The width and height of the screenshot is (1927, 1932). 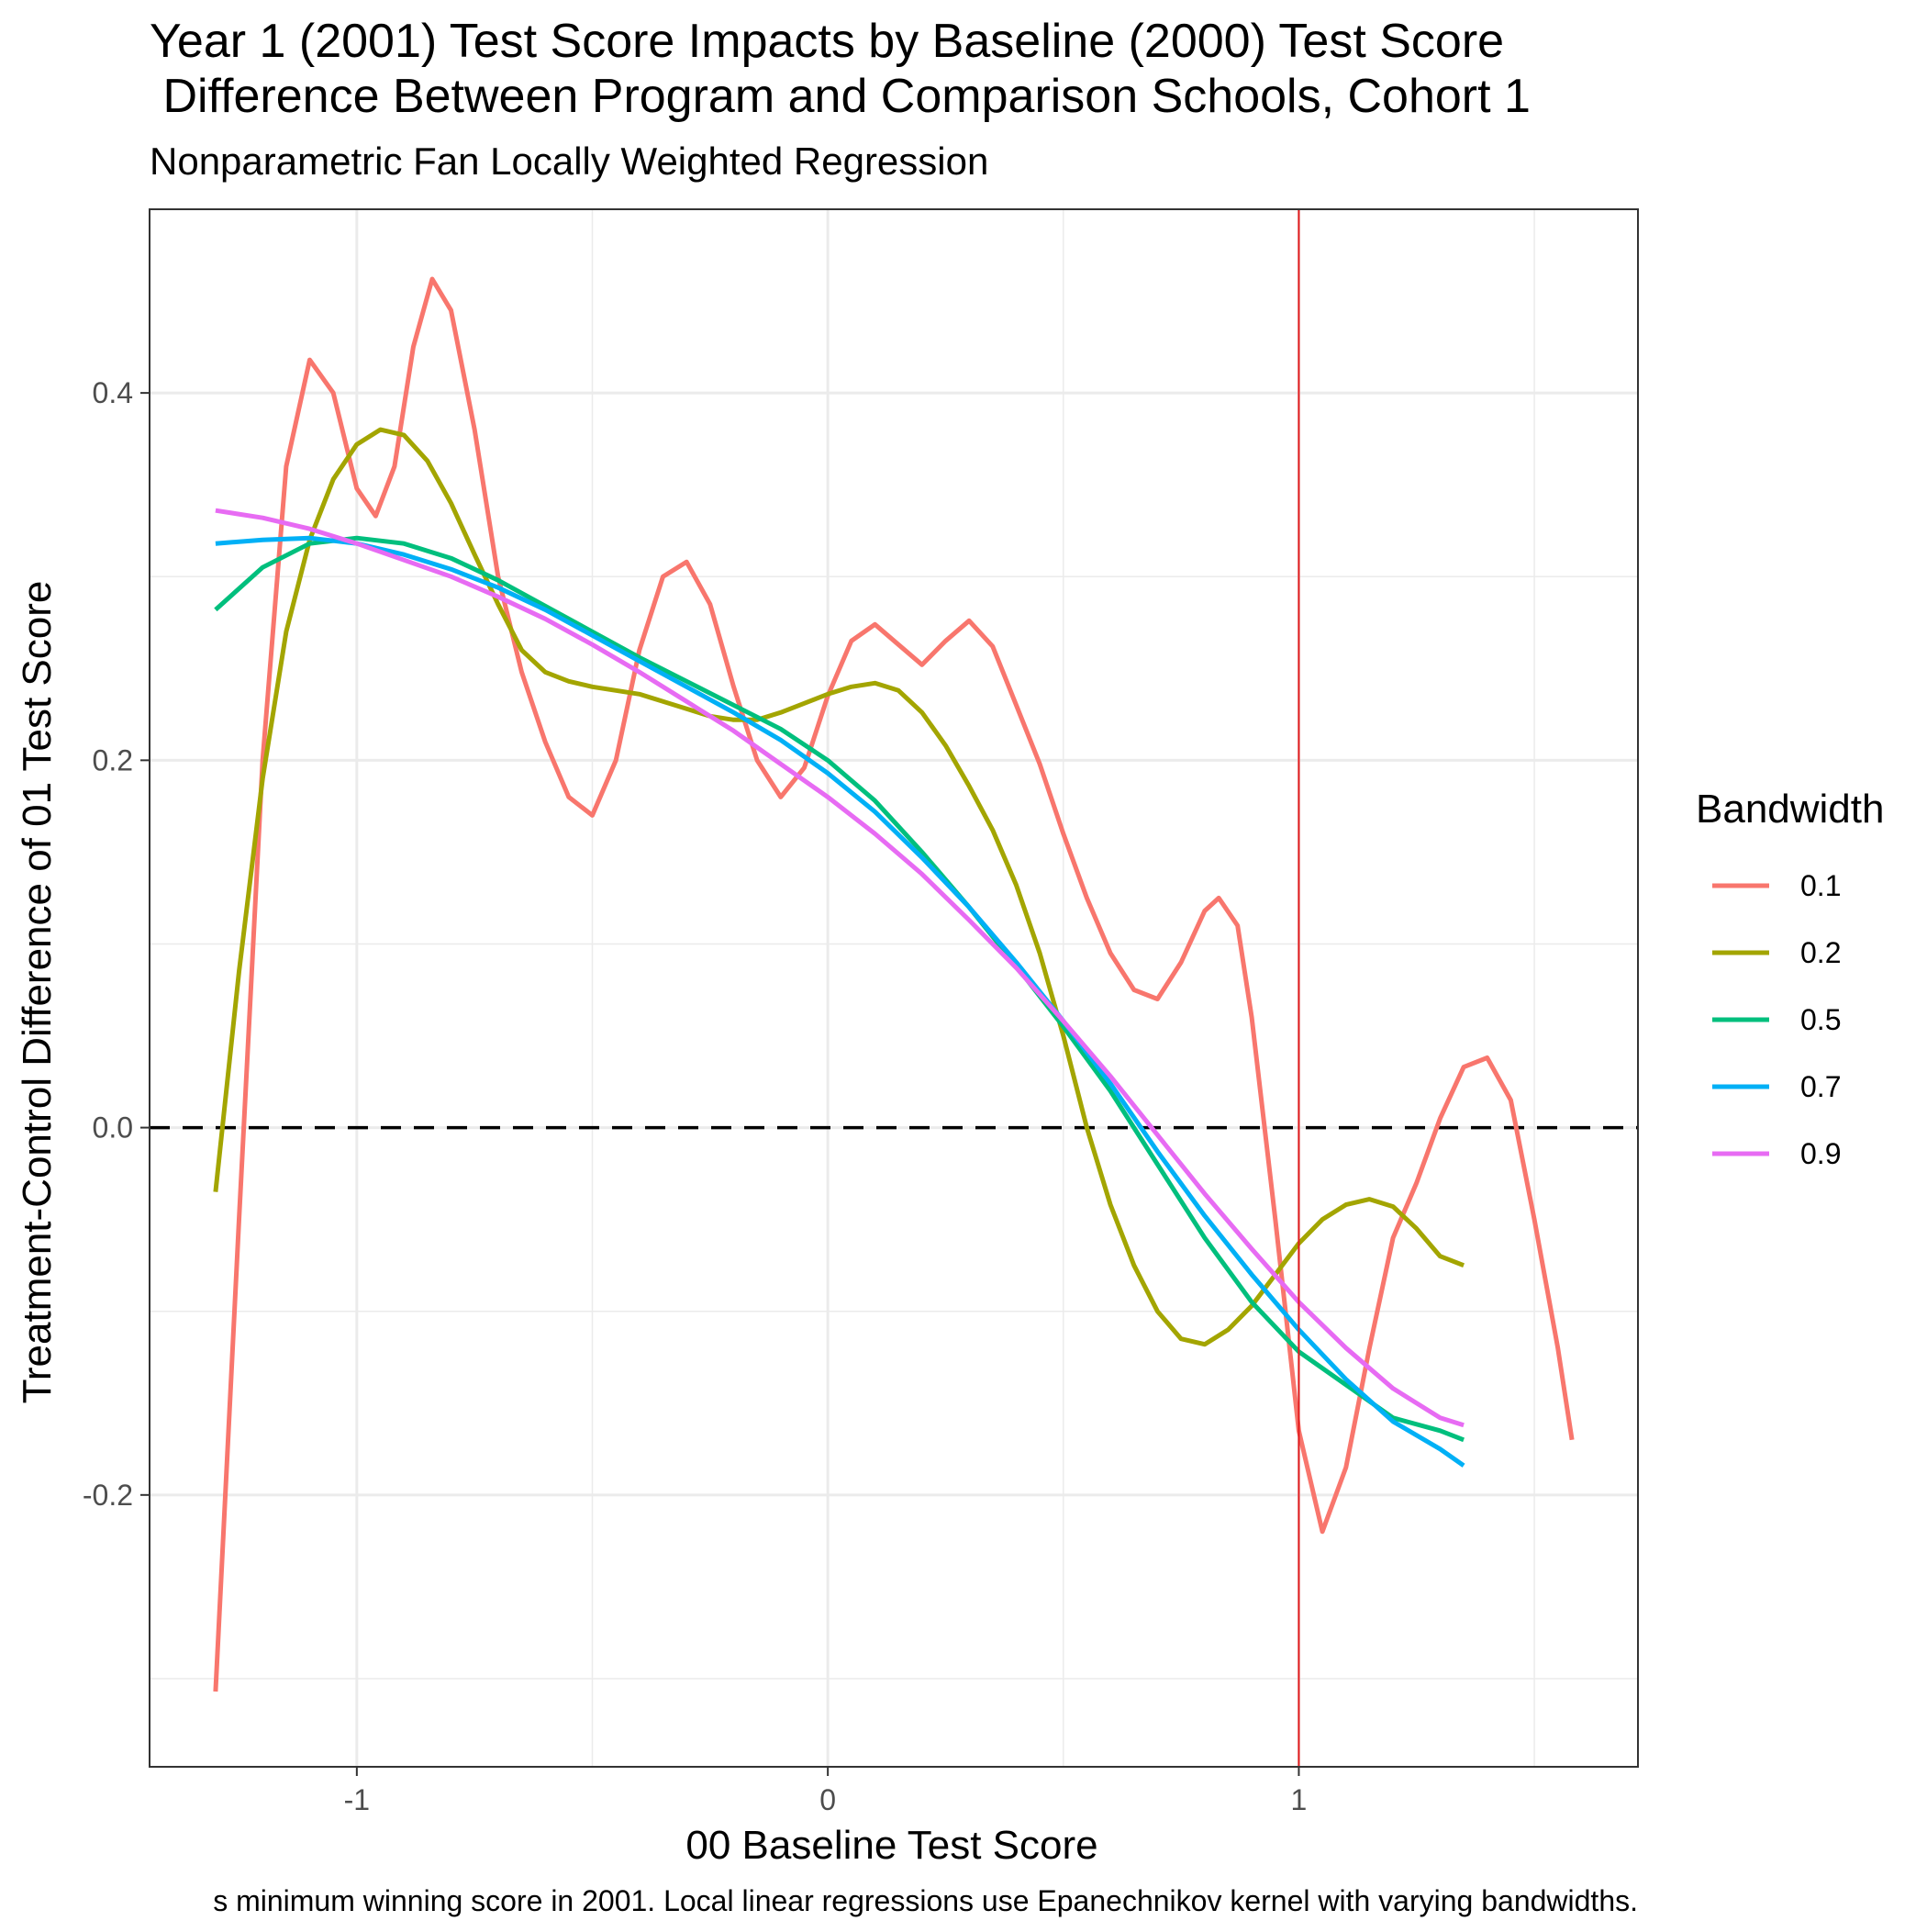 What do you see at coordinates (1820, 952) in the screenshot?
I see `legend-label-0.2: 0.2` at bounding box center [1820, 952].